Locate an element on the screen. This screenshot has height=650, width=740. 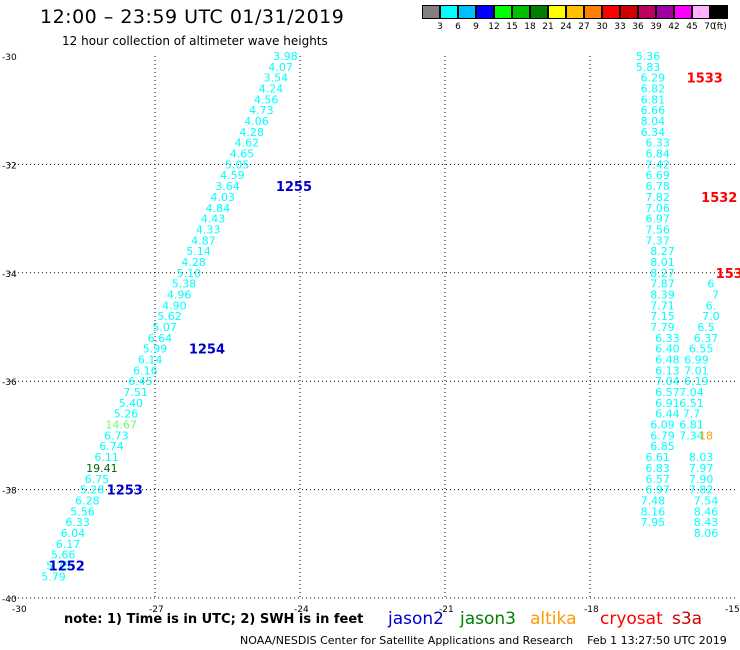
swh-value: 6.69 is located at coordinates (657, 175).